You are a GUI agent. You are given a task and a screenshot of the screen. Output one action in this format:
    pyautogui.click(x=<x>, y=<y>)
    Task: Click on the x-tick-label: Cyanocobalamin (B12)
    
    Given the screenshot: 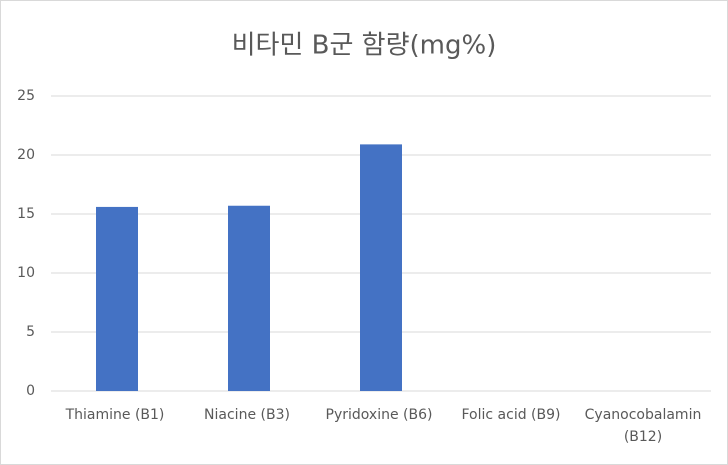 What is the action you would take?
    pyautogui.click(x=643, y=426)
    